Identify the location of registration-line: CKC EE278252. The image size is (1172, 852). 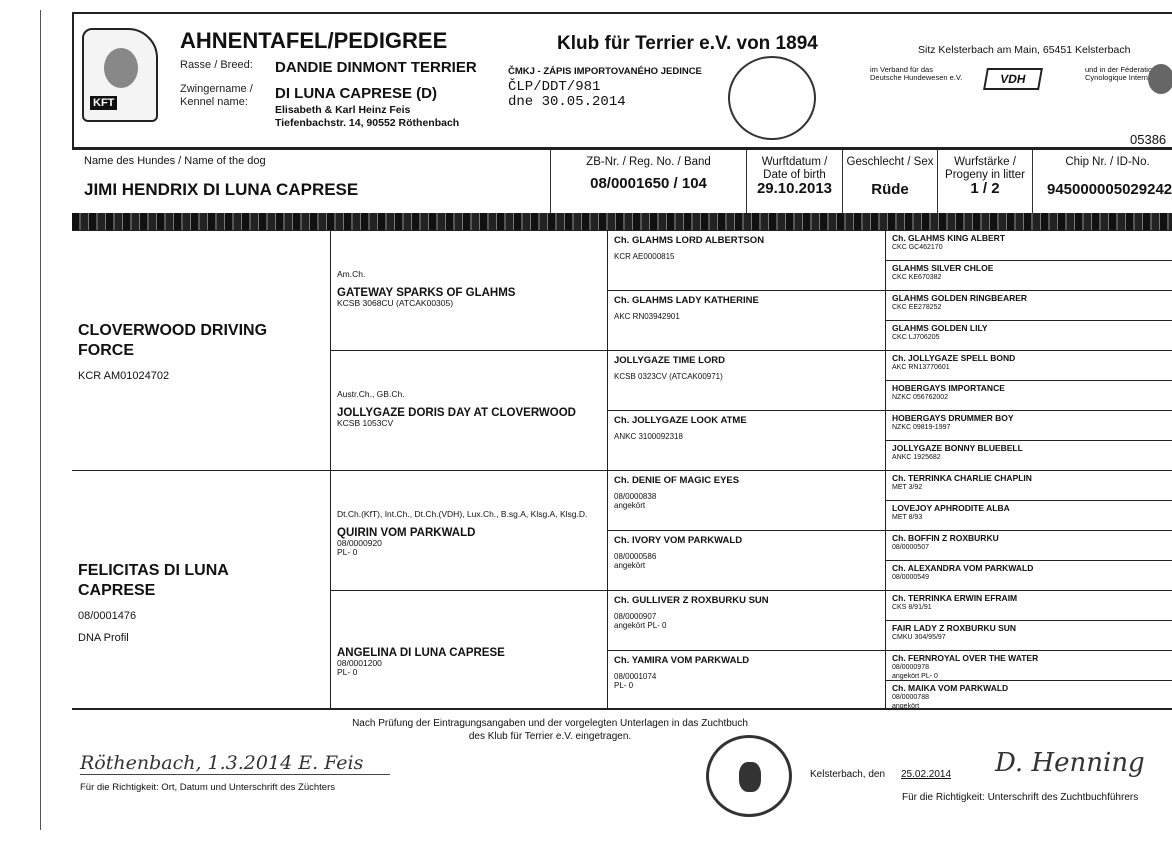
(917, 307).